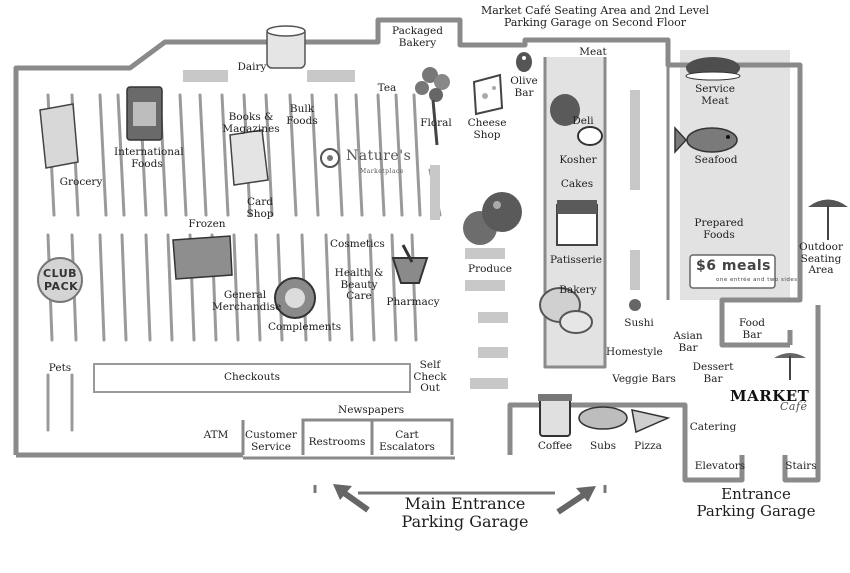 The width and height of the screenshot is (850, 573). I want to click on six-meals-box, so click(732, 271).